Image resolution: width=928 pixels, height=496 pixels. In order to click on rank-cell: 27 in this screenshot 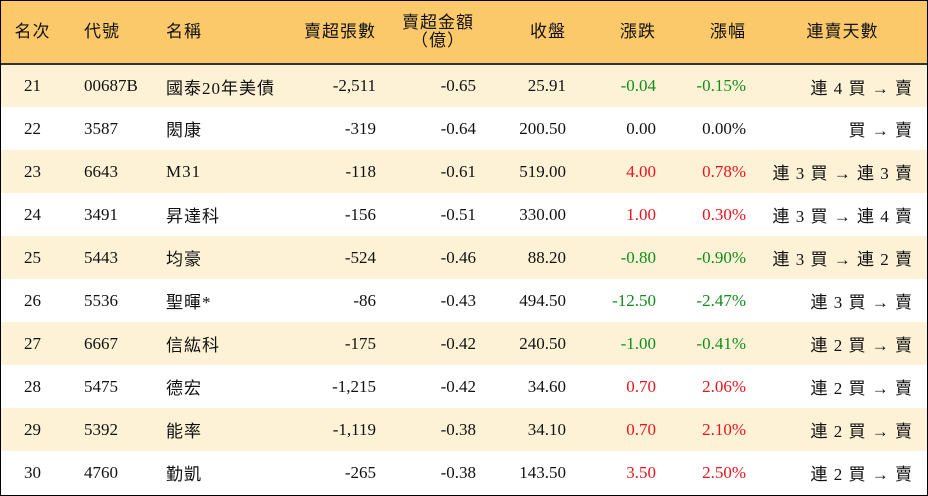, I will do `click(32, 343)`.